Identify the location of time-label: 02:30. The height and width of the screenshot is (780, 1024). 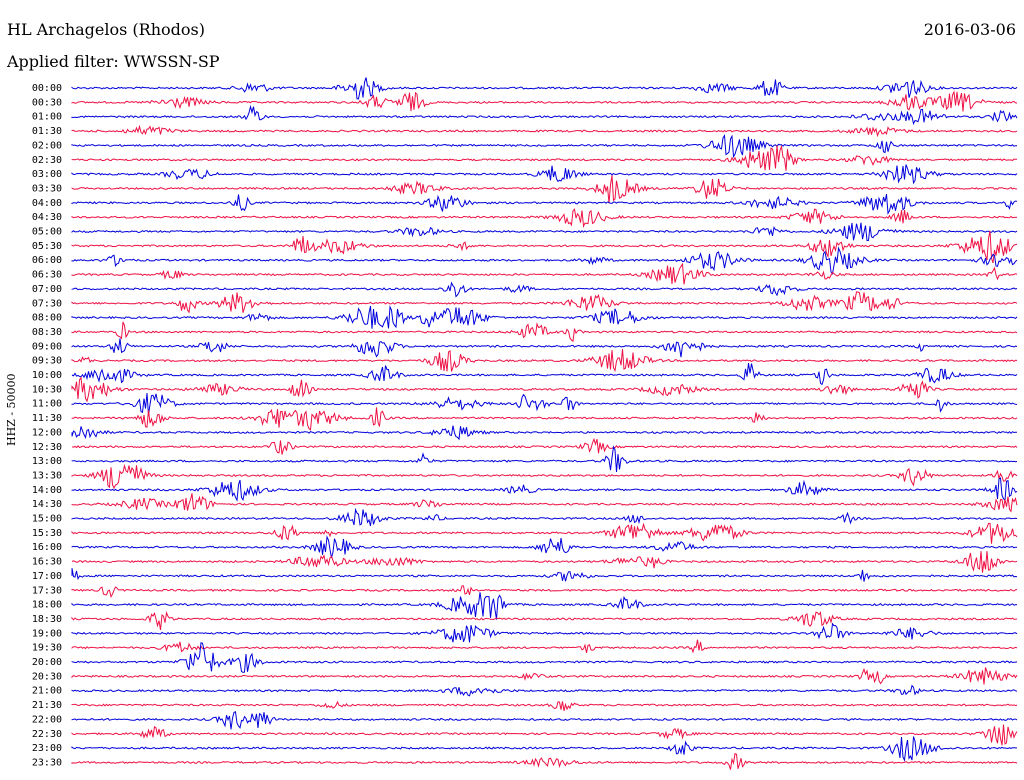
(47, 160).